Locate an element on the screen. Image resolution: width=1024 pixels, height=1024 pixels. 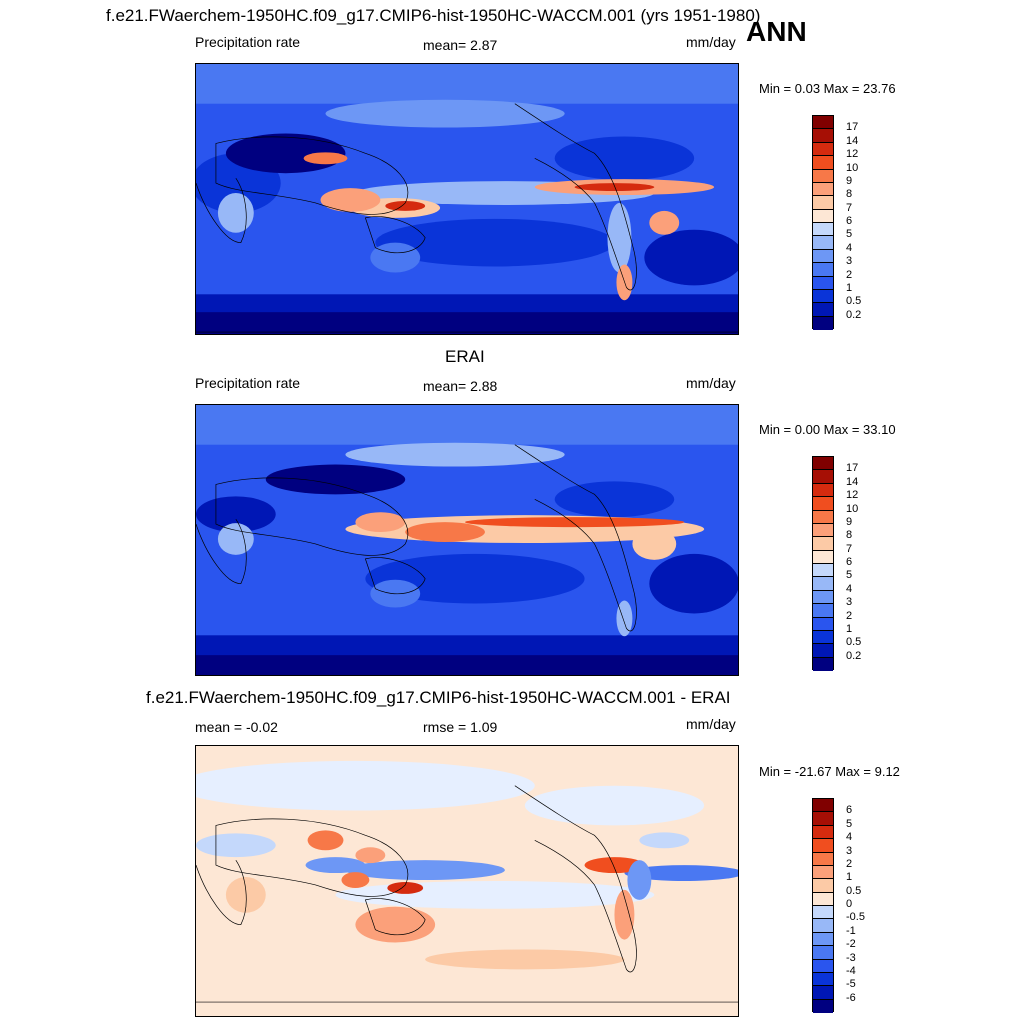
colorbar-tick-label: -0.5 is located at coordinates (855, 917).